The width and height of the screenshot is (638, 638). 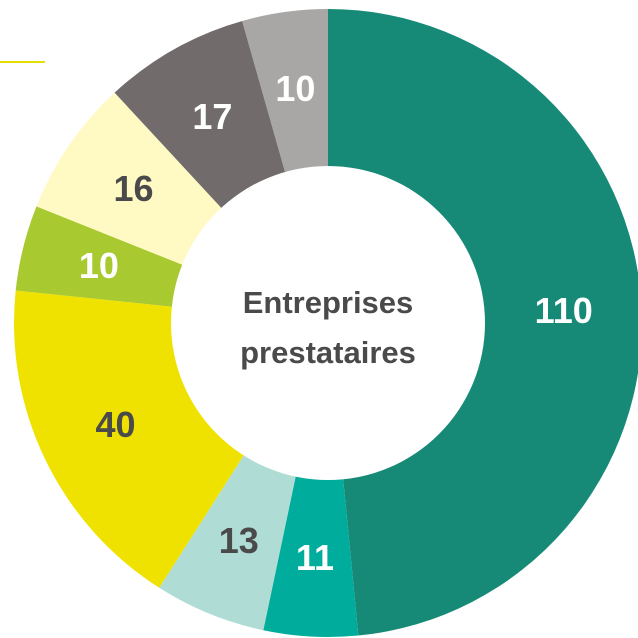 What do you see at coordinates (564, 310) in the screenshot?
I see `value-label: 110` at bounding box center [564, 310].